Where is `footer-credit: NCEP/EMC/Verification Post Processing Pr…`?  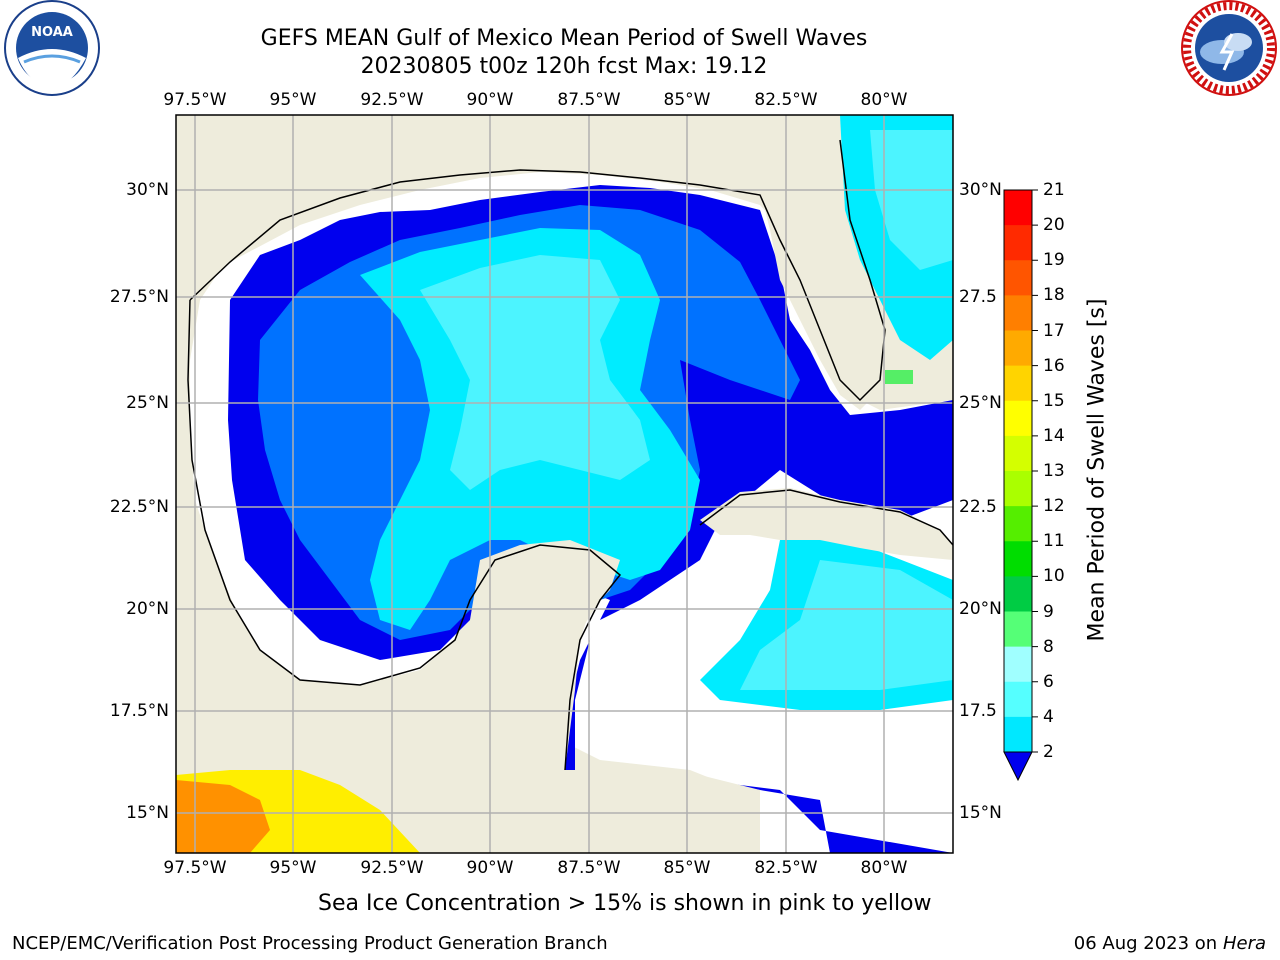
footer-credit: NCEP/EMC/Verification Post Processing Pr… is located at coordinates (310, 943).